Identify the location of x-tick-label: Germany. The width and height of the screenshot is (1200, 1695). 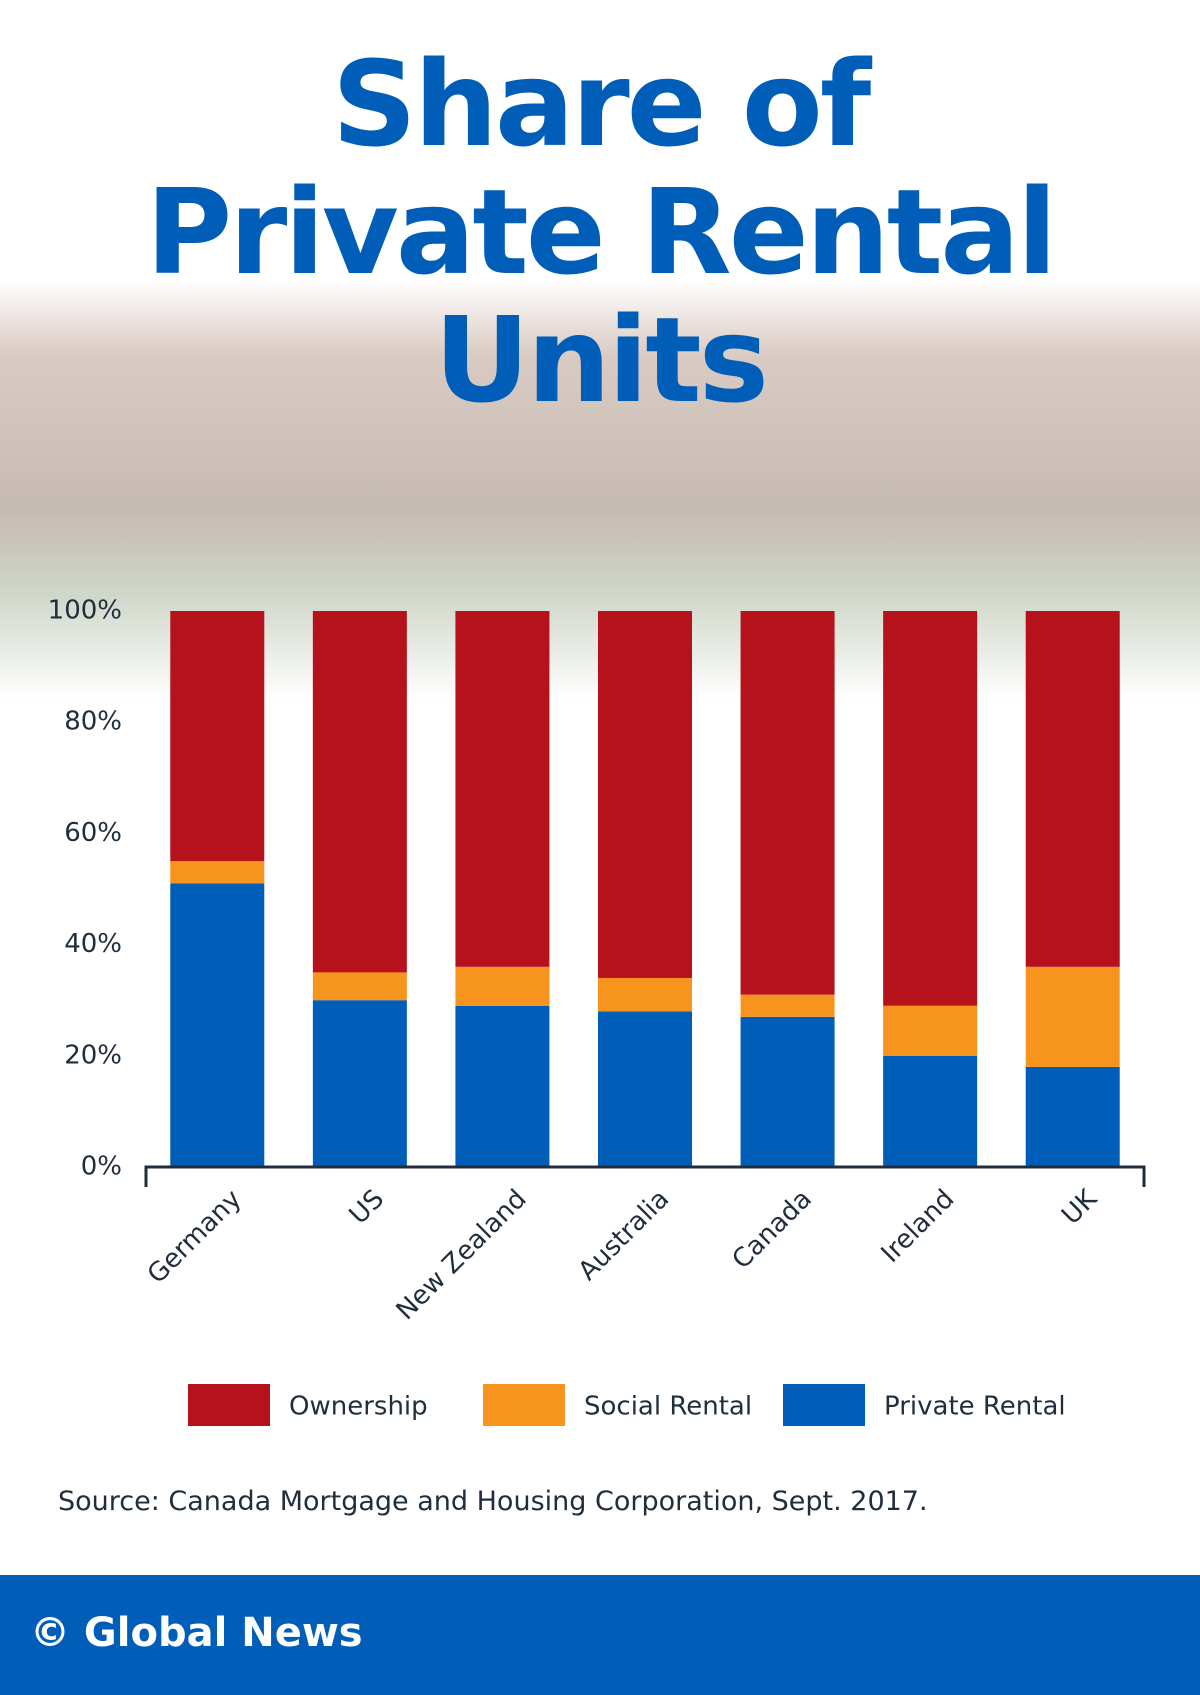
(195, 1237).